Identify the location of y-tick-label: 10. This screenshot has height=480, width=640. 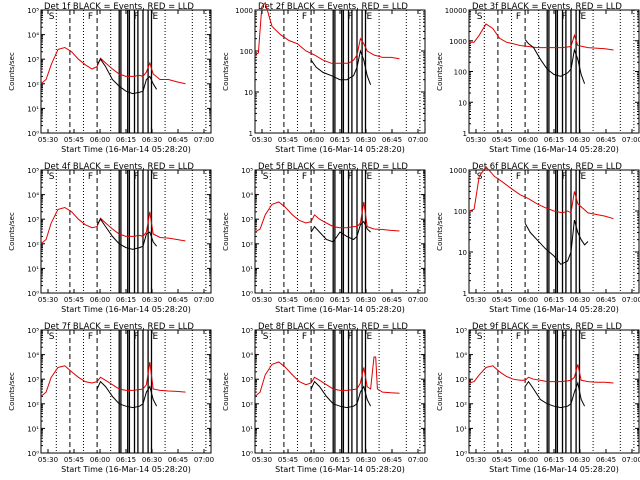
(462, 253).